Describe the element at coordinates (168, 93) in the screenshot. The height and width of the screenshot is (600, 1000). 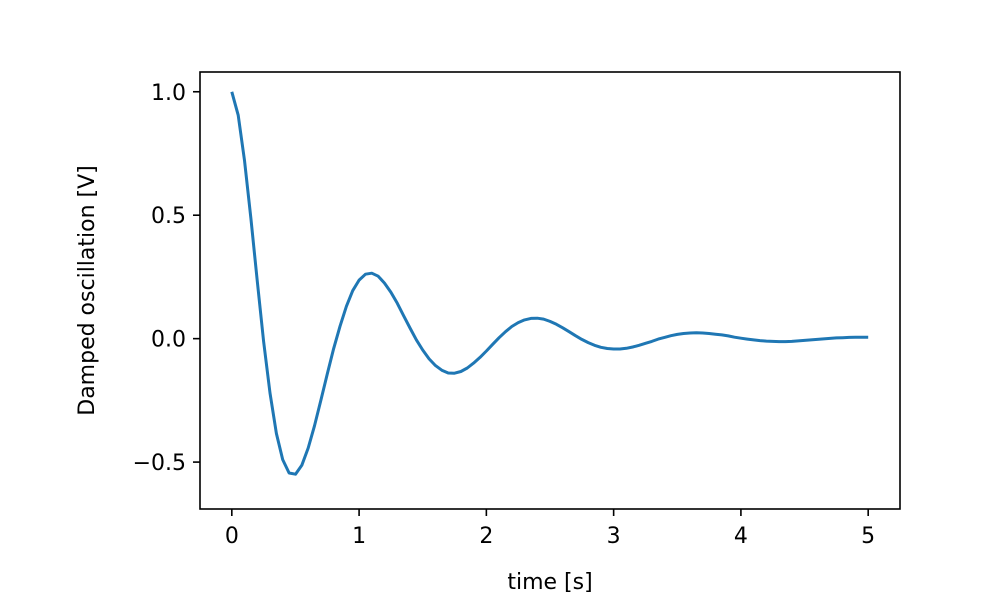
I see `y-tick-label: 1.0` at that location.